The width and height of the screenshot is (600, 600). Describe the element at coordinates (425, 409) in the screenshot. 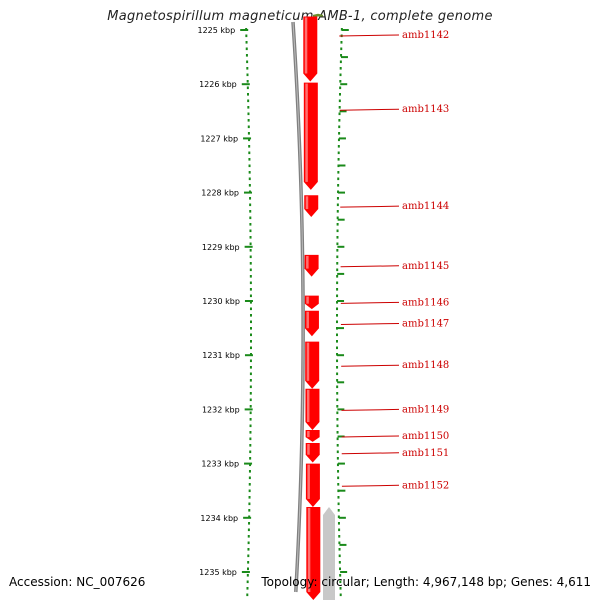

I see `gene-label-amb1149: amb1149` at that location.